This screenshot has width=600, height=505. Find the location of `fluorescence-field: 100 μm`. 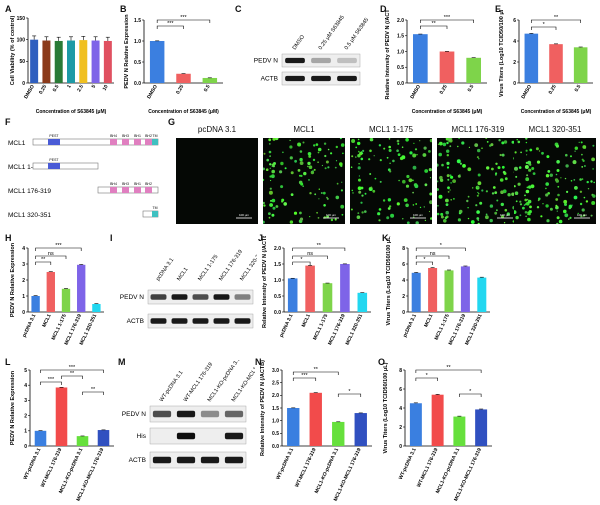

fluorescence-field: 100 μm is located at coordinates (555, 181).